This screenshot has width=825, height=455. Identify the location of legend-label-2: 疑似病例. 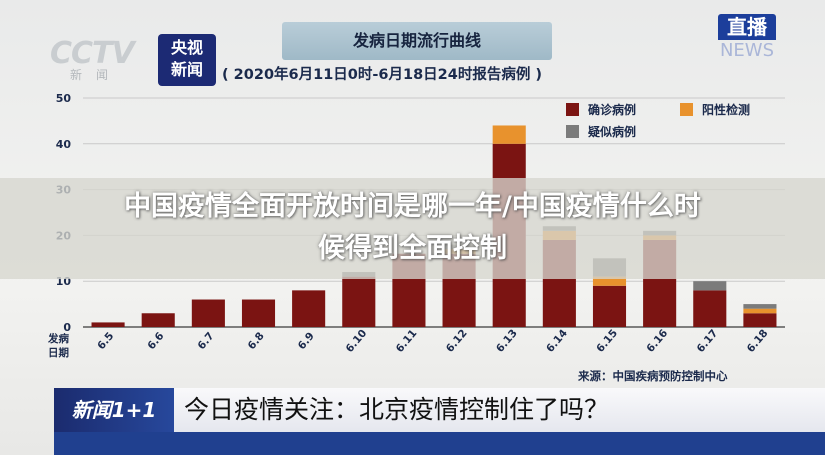
(612, 131).